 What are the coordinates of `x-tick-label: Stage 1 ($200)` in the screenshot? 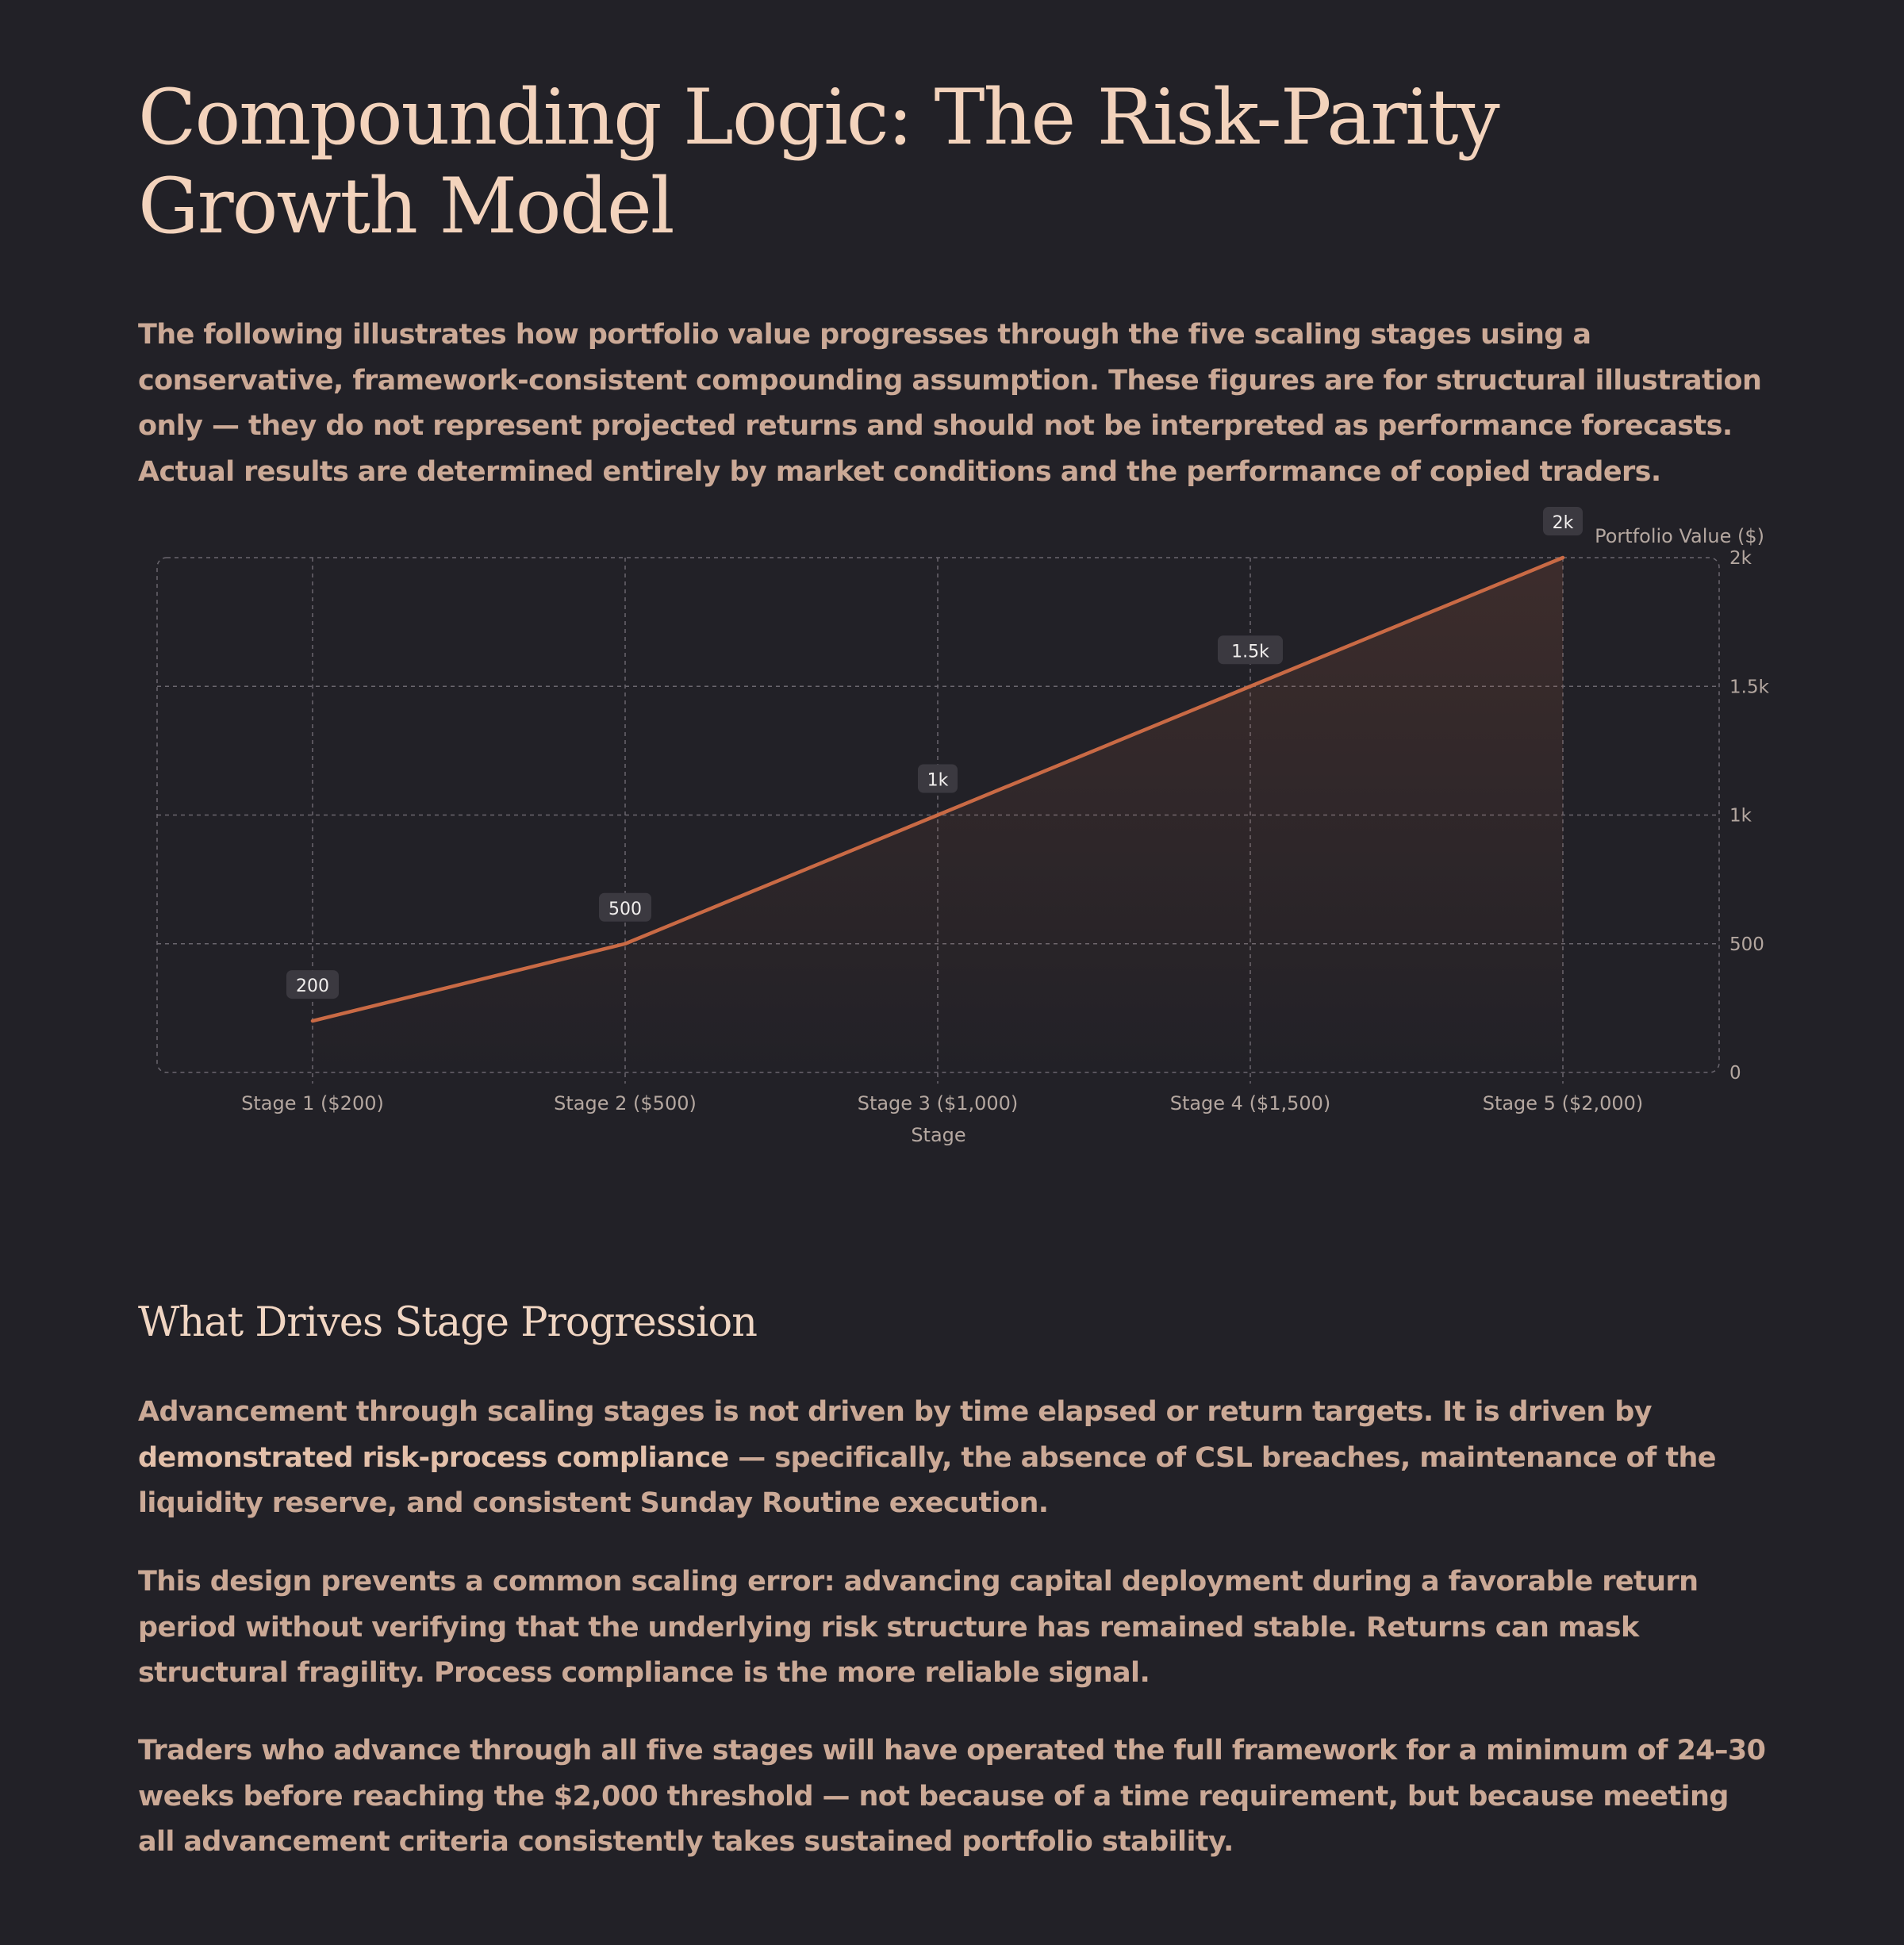 It's located at (312, 1103).